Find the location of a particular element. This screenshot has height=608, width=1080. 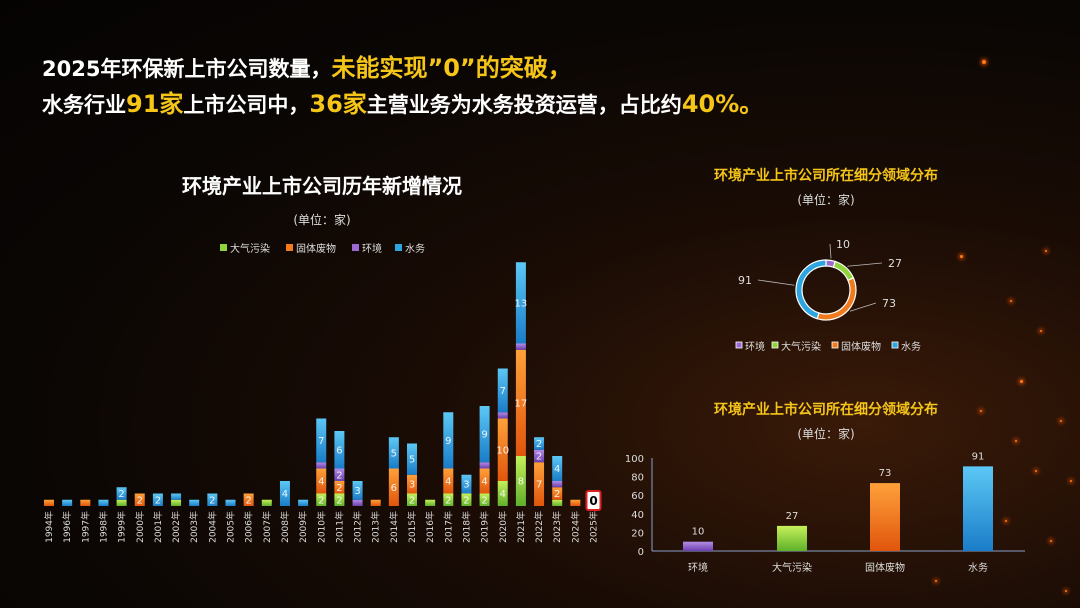

chart1-tick-label: 2010年 is located at coordinates (321, 527).